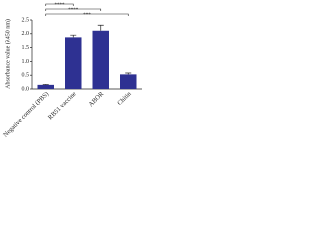 The width and height of the screenshot is (320, 240). Describe the element at coordinates (26, 76) in the screenshot. I see `y-tick-label: 0.5` at that location.